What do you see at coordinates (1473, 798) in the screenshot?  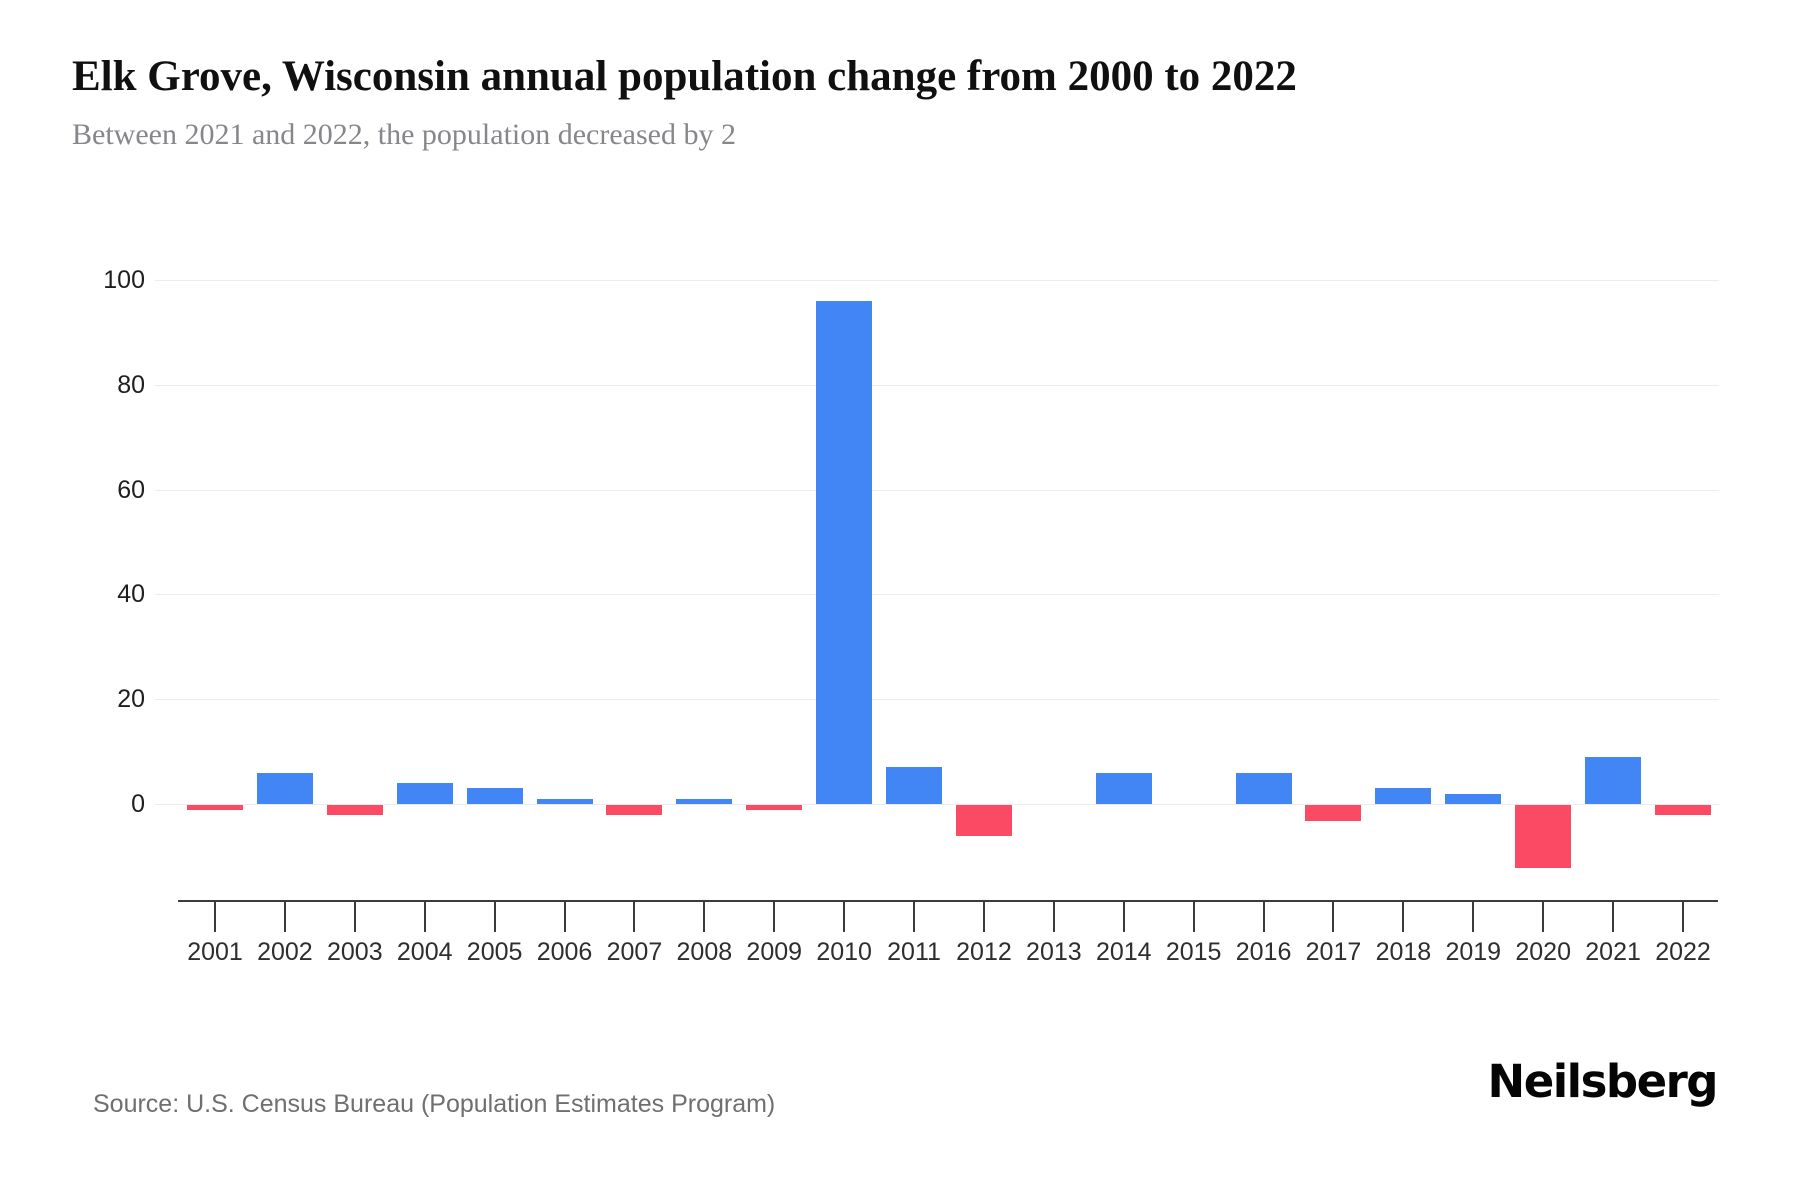 I see `bar-2019` at bounding box center [1473, 798].